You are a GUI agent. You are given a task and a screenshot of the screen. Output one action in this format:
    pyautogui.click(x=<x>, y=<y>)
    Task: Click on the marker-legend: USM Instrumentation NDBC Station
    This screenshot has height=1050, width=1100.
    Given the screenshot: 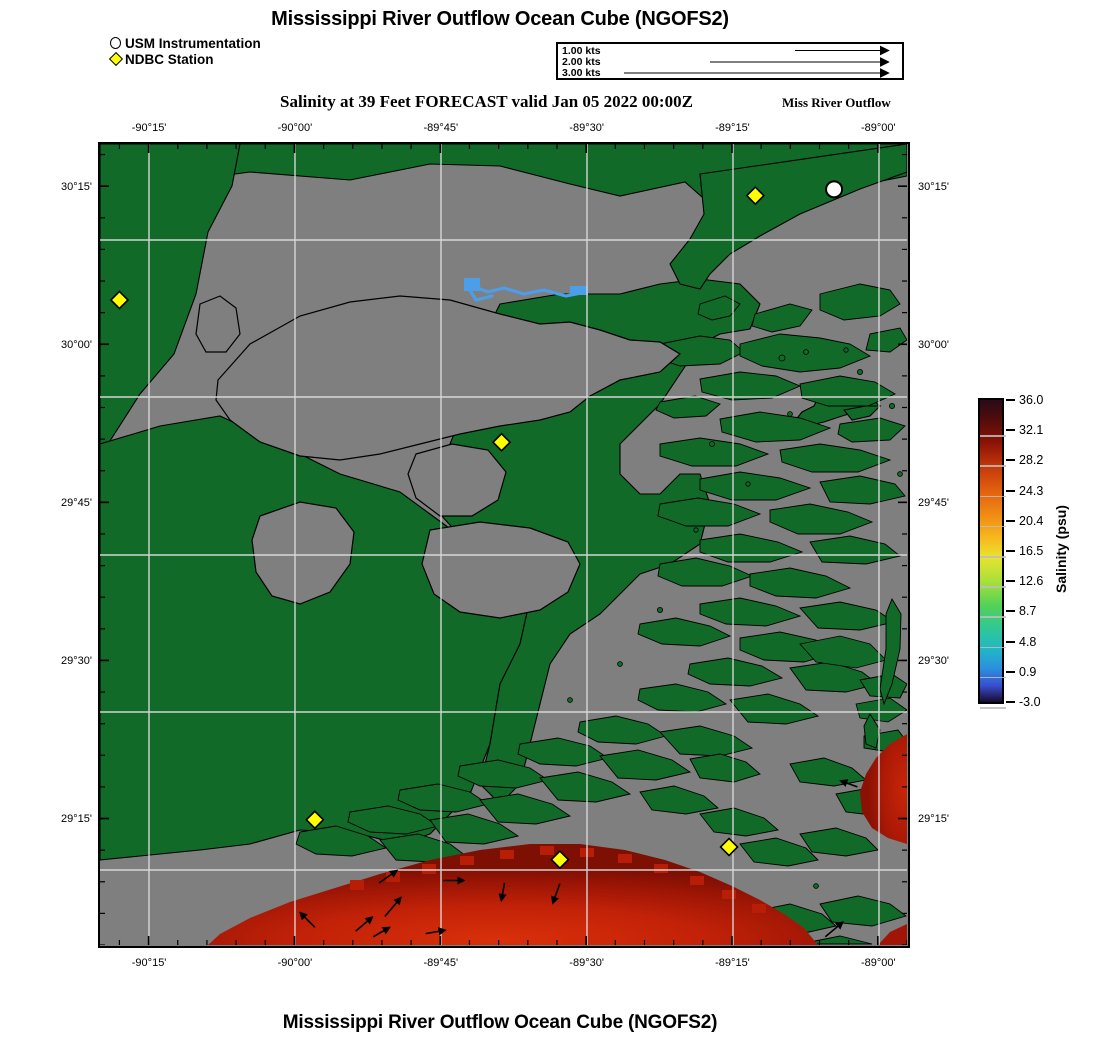 What is the action you would take?
    pyautogui.click(x=184, y=52)
    